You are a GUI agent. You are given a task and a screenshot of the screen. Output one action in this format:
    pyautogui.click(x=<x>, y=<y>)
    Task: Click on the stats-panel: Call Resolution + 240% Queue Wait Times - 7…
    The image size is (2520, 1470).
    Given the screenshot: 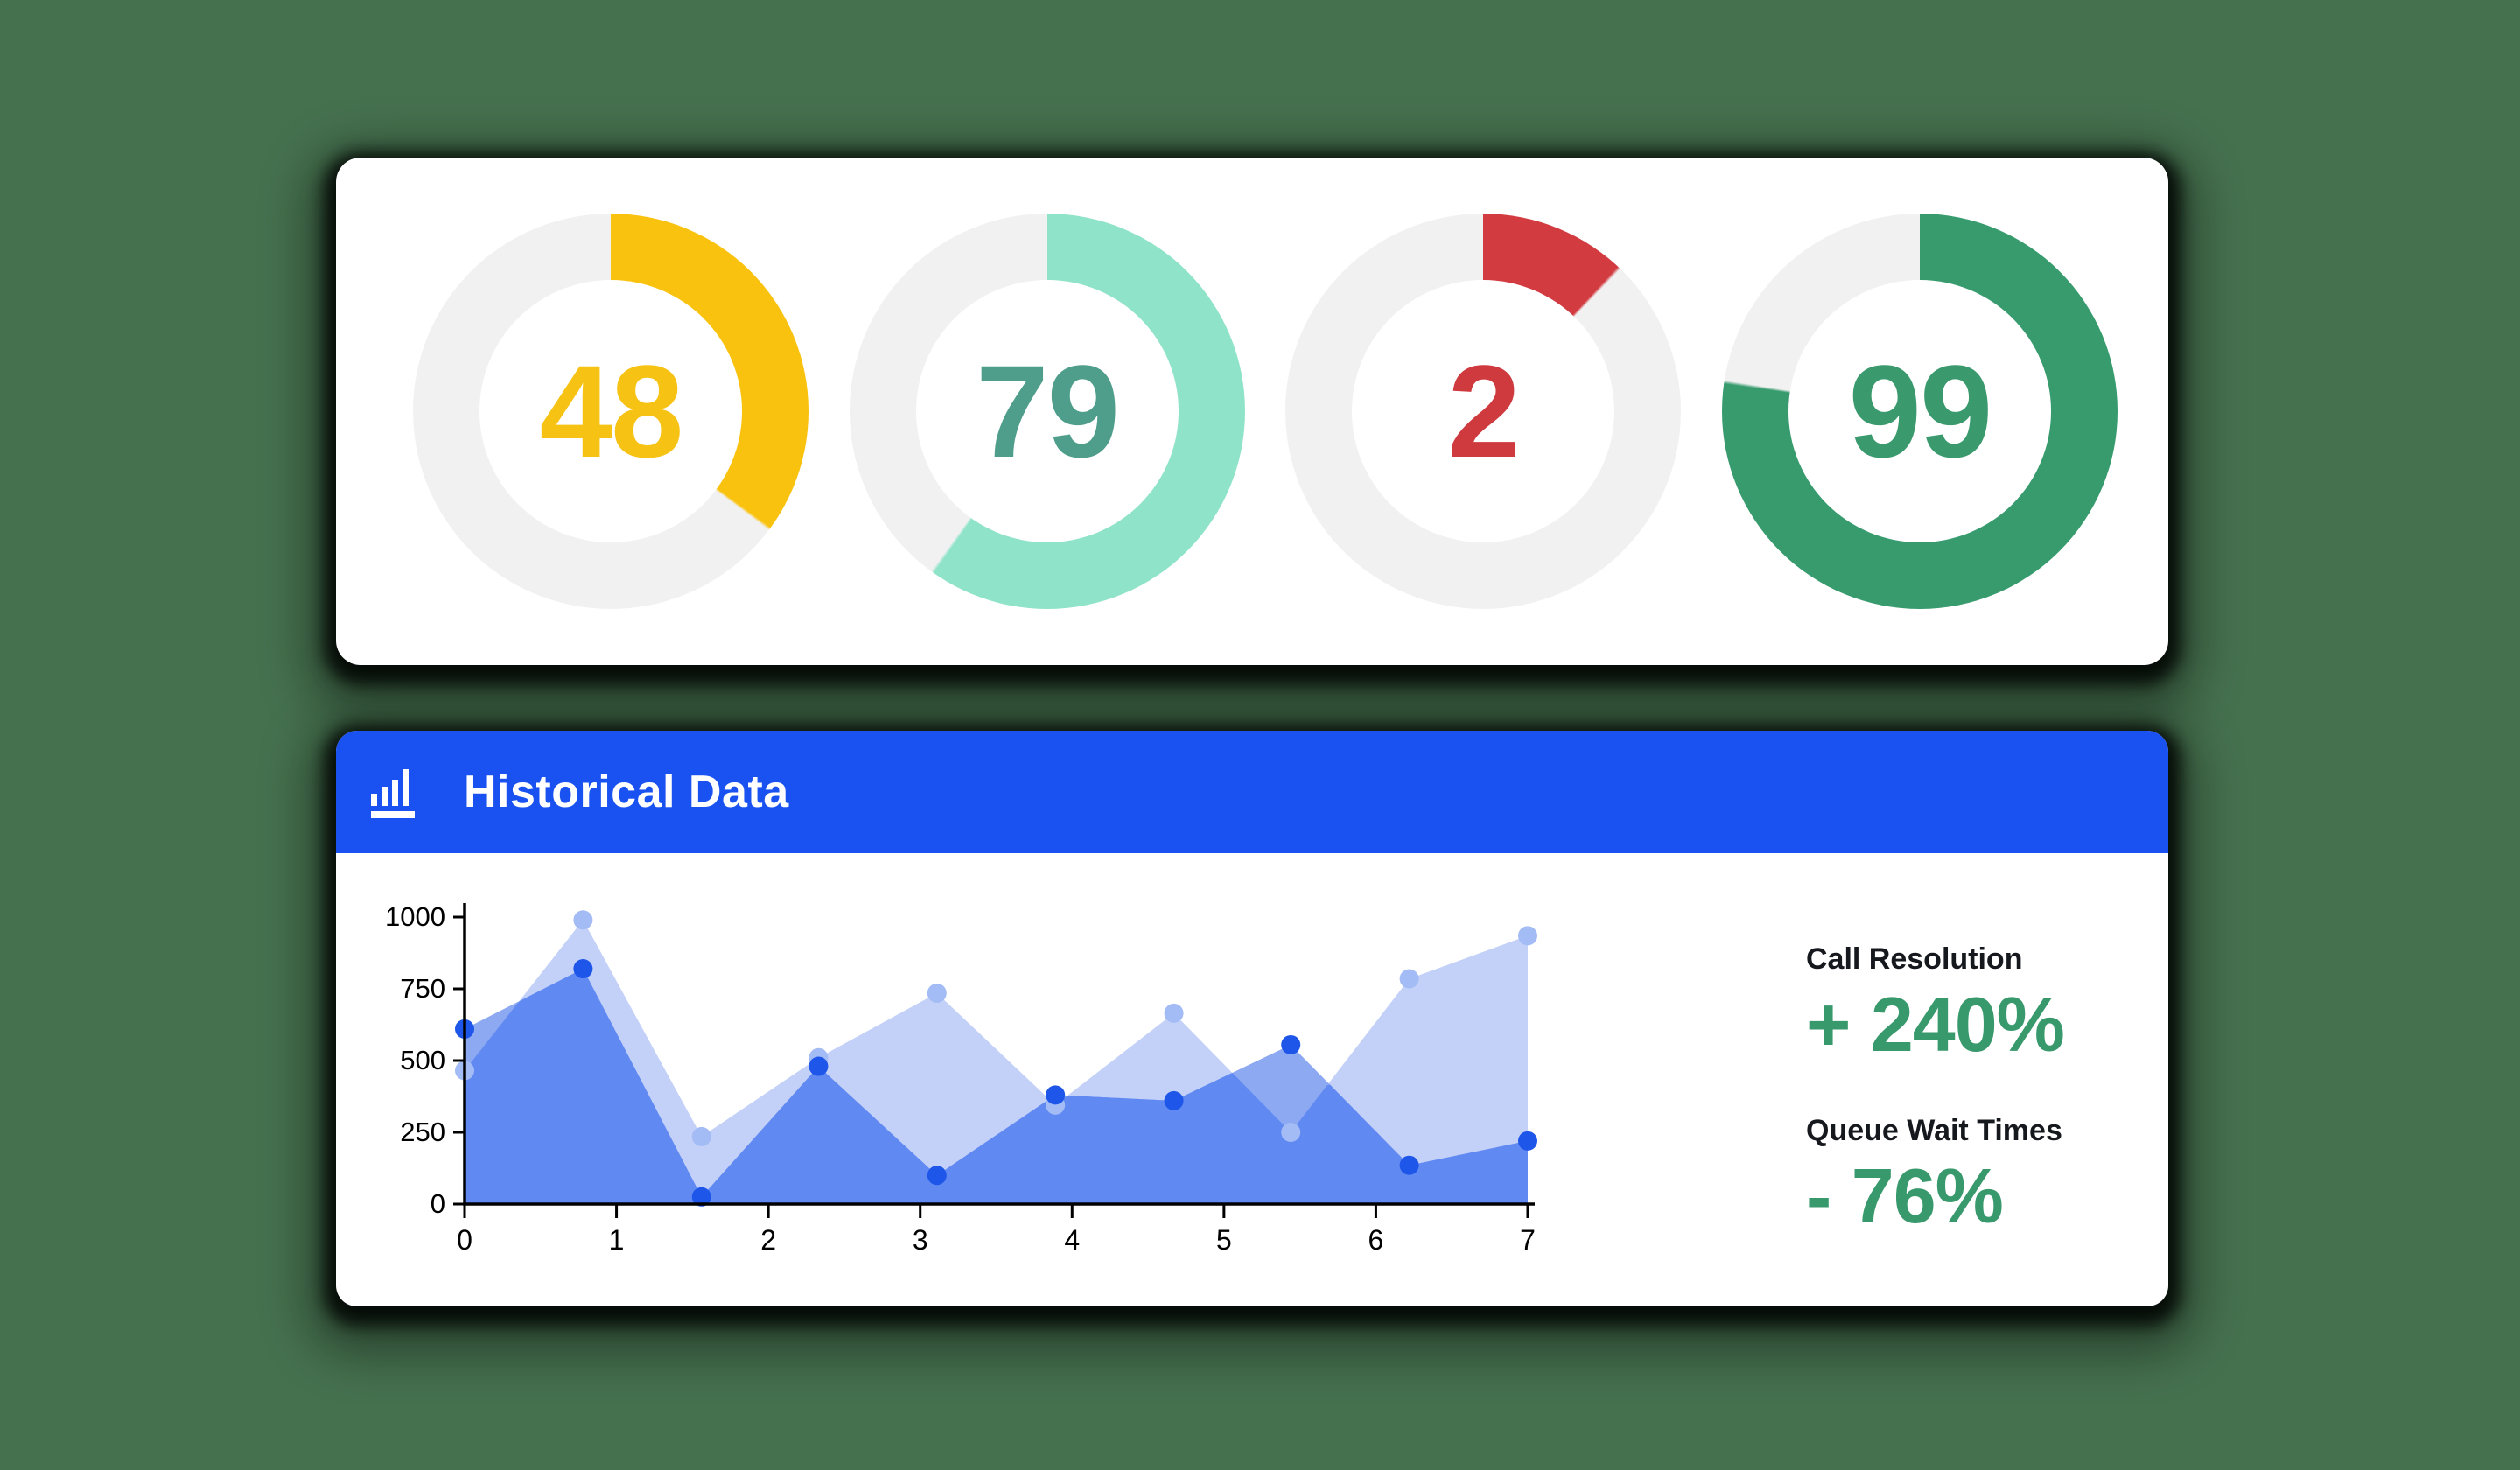 What is the action you would take?
    pyautogui.click(x=1990, y=1089)
    